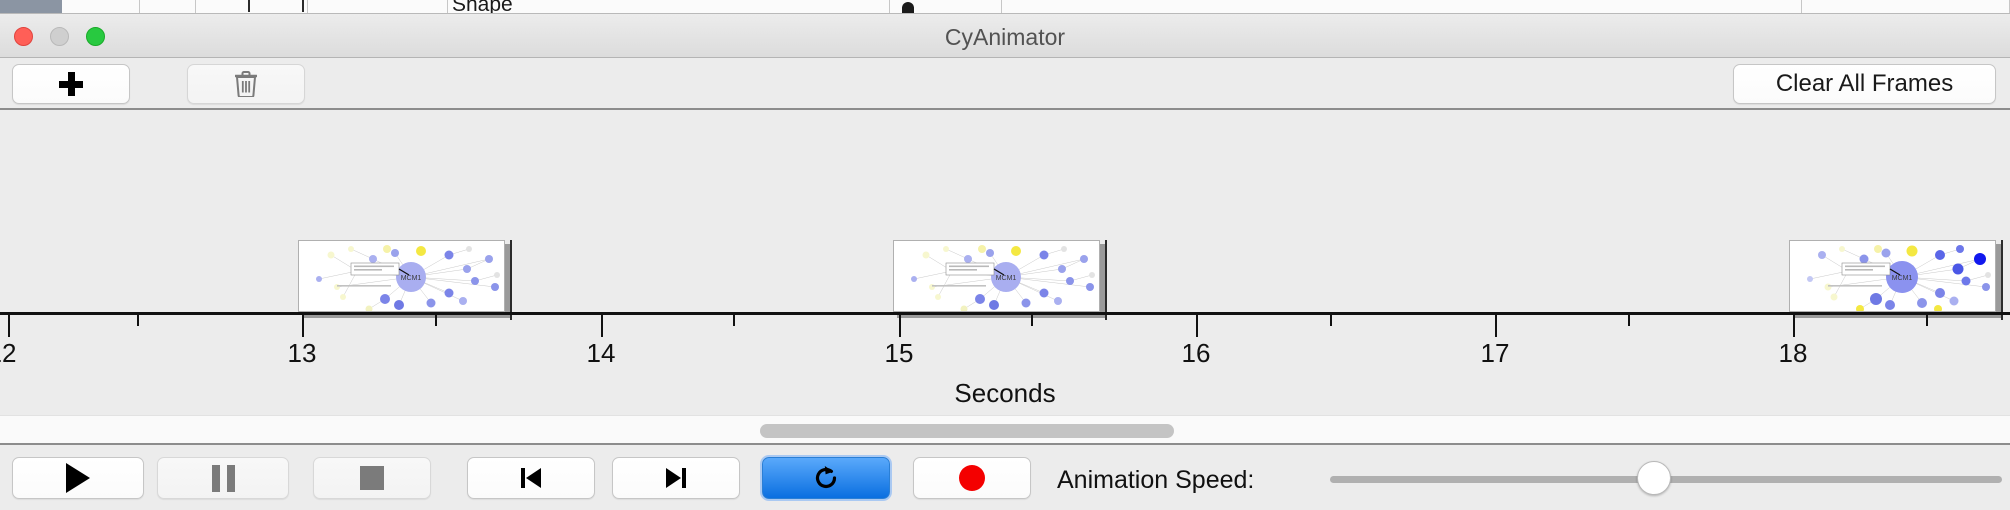 The width and height of the screenshot is (2010, 510). I want to click on axis-tick-label: 12, so click(8, 353).